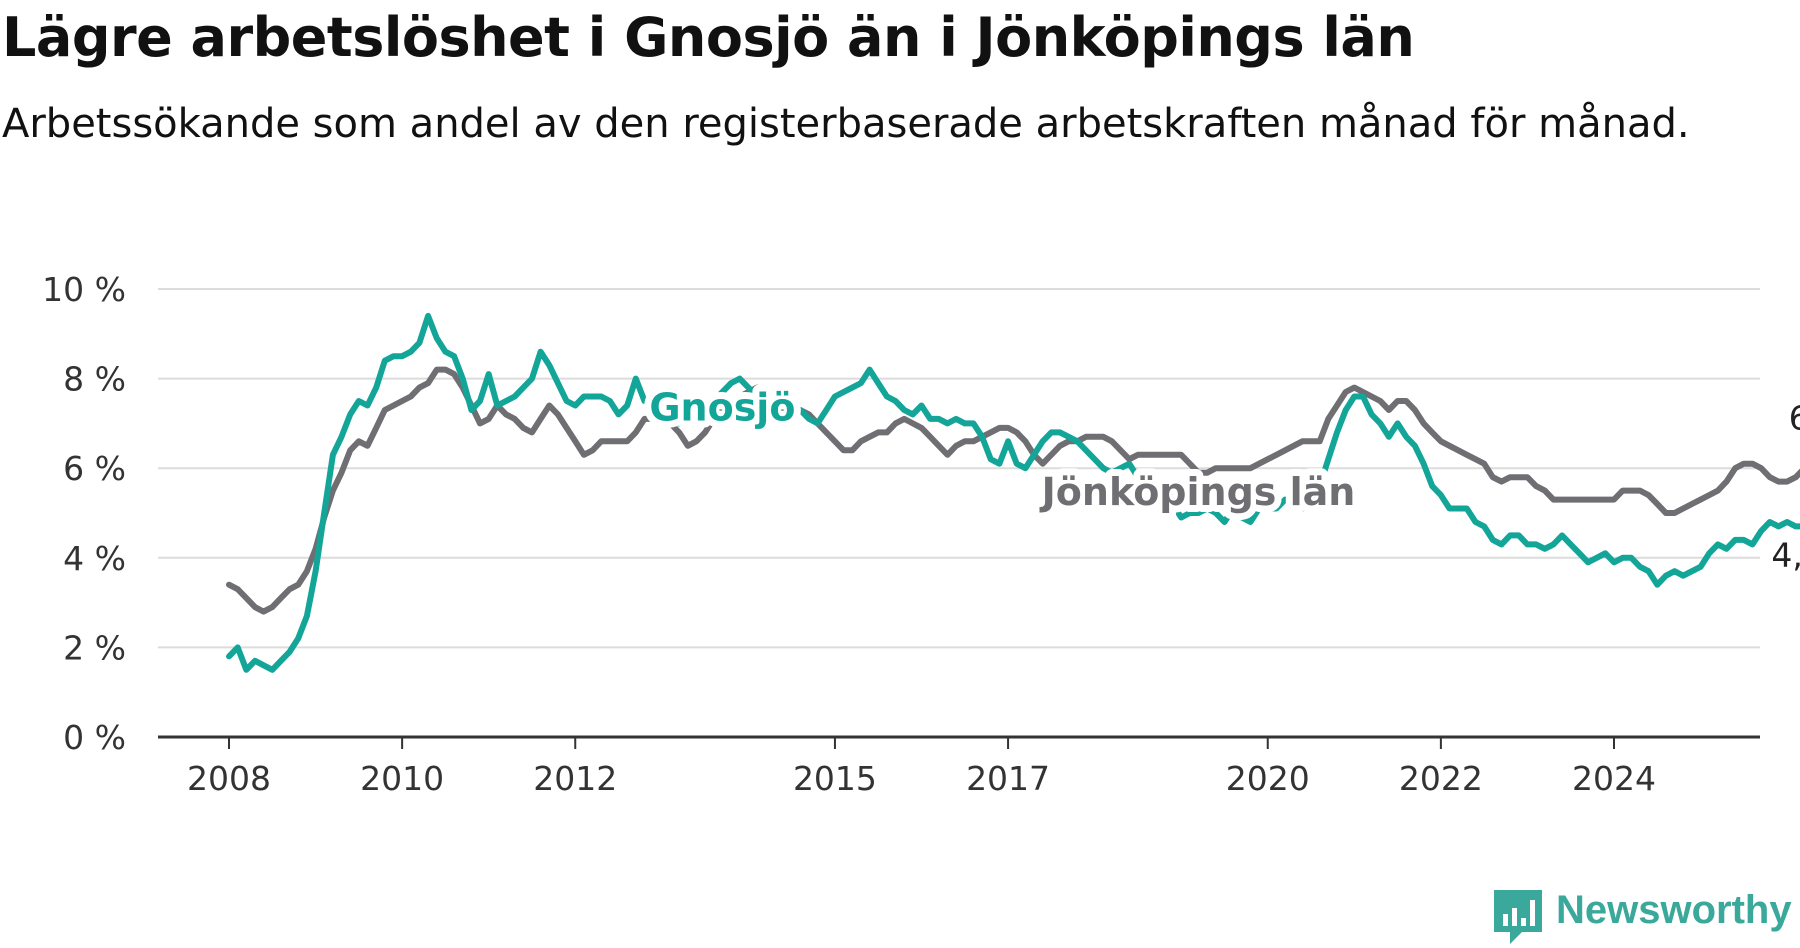 The image size is (1800, 948). Describe the element at coordinates (94, 468) in the screenshot. I see `y-tick-label: 6 %` at that location.